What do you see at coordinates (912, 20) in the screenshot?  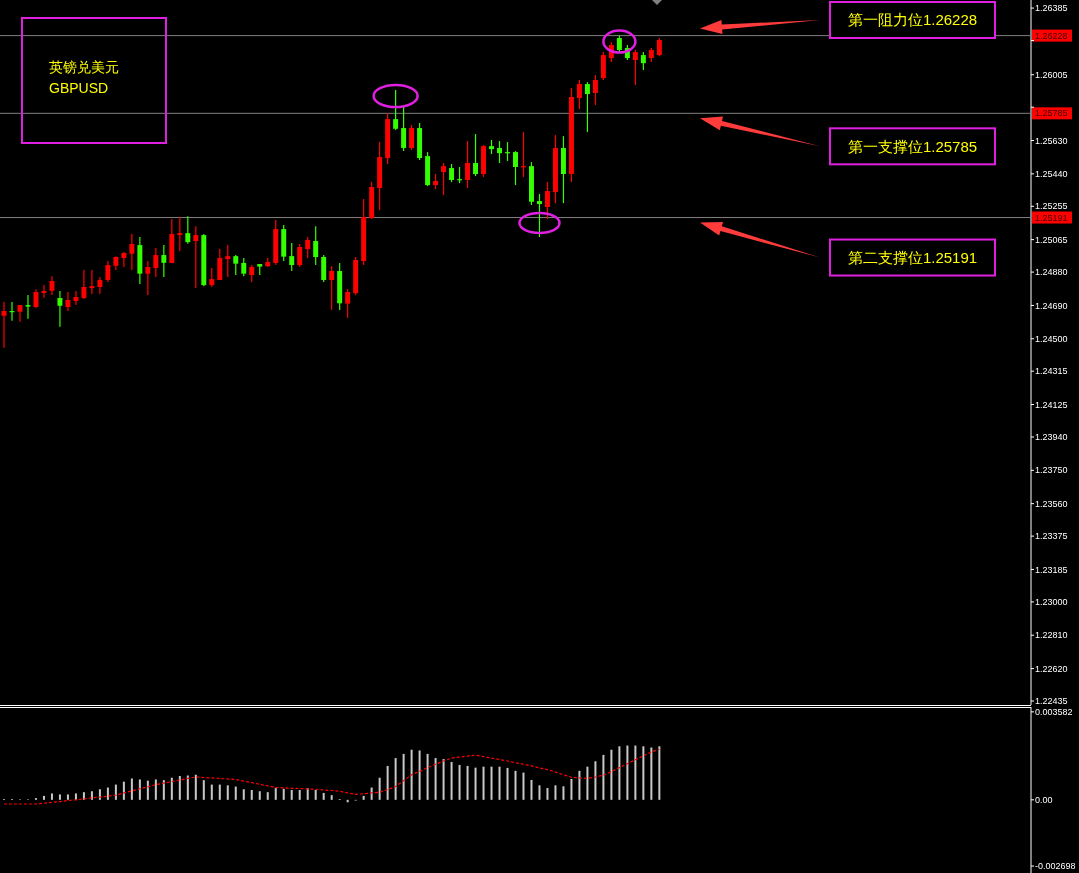 I see `annotation: 第一阻力位1.26228` at bounding box center [912, 20].